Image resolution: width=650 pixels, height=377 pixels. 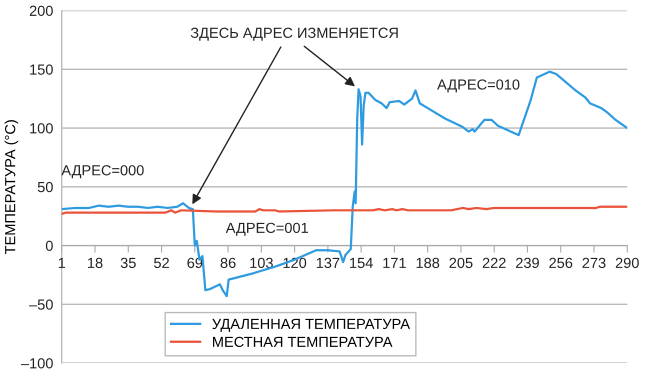 I want to click on y-tick-label: 150, so click(x=41, y=69).